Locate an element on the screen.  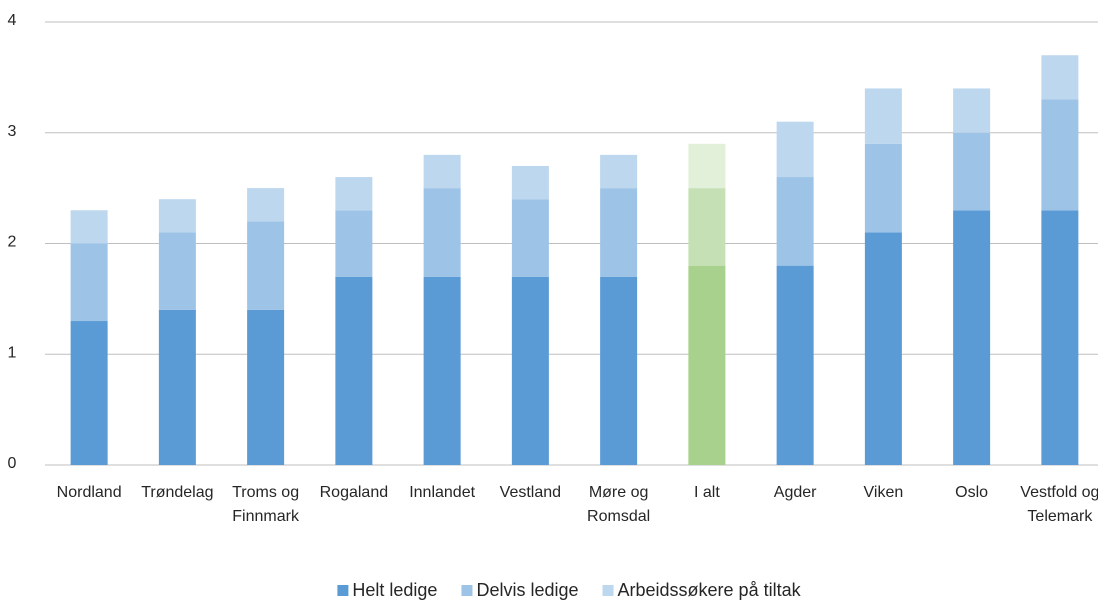
y-tick-label: 3 is located at coordinates (12, 131).